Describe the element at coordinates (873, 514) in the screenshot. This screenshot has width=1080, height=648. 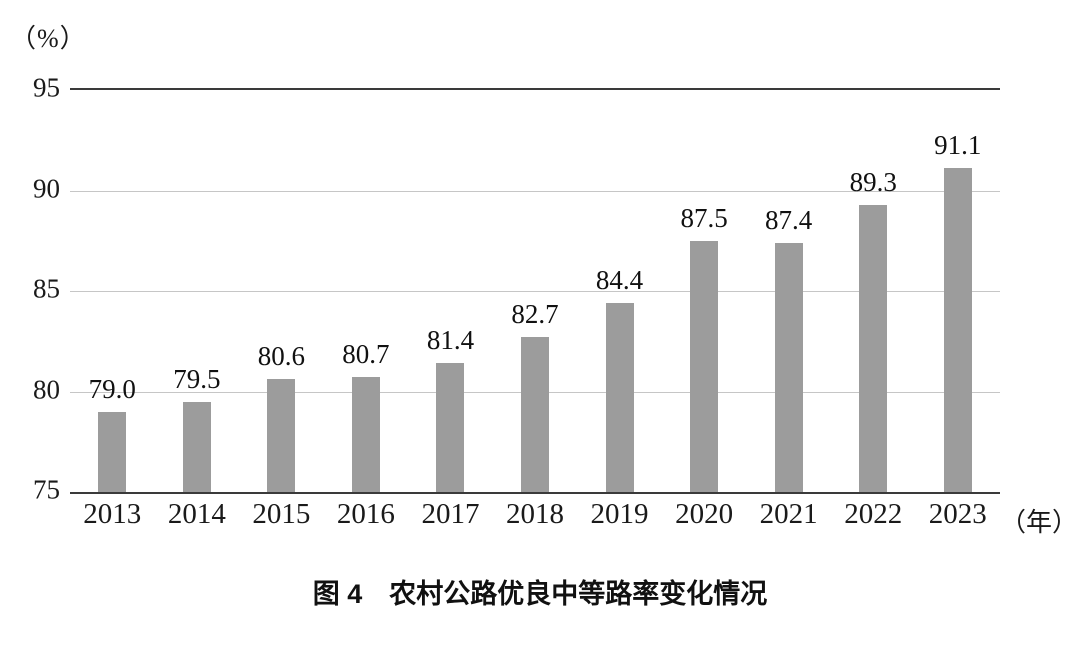
I see `x-tick-label: 2022` at that location.